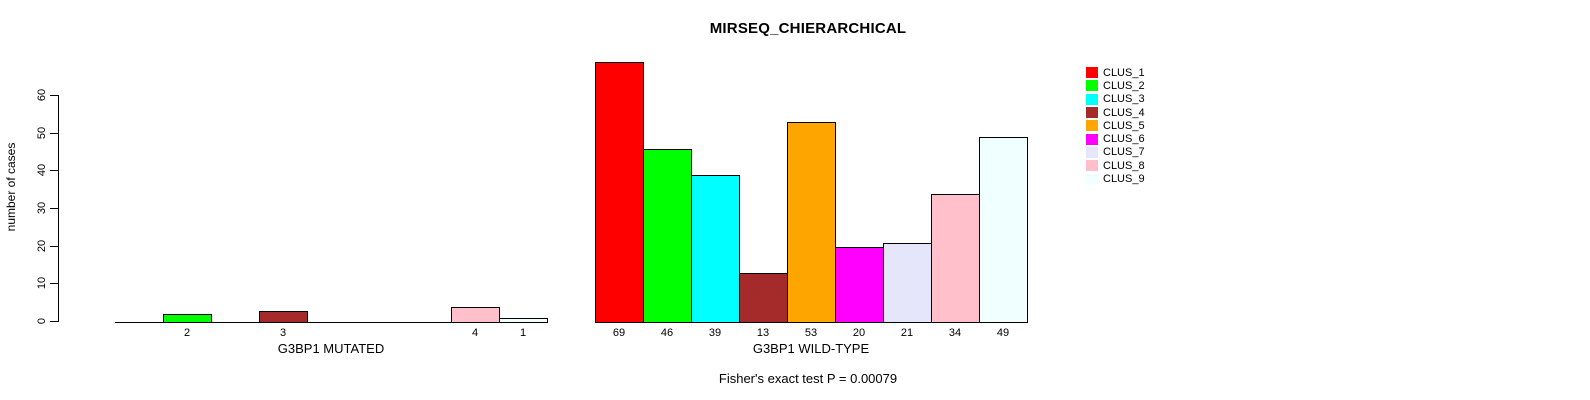  What do you see at coordinates (811, 222) in the screenshot?
I see `bar-clus_5-g3bp1-wild-type` at bounding box center [811, 222].